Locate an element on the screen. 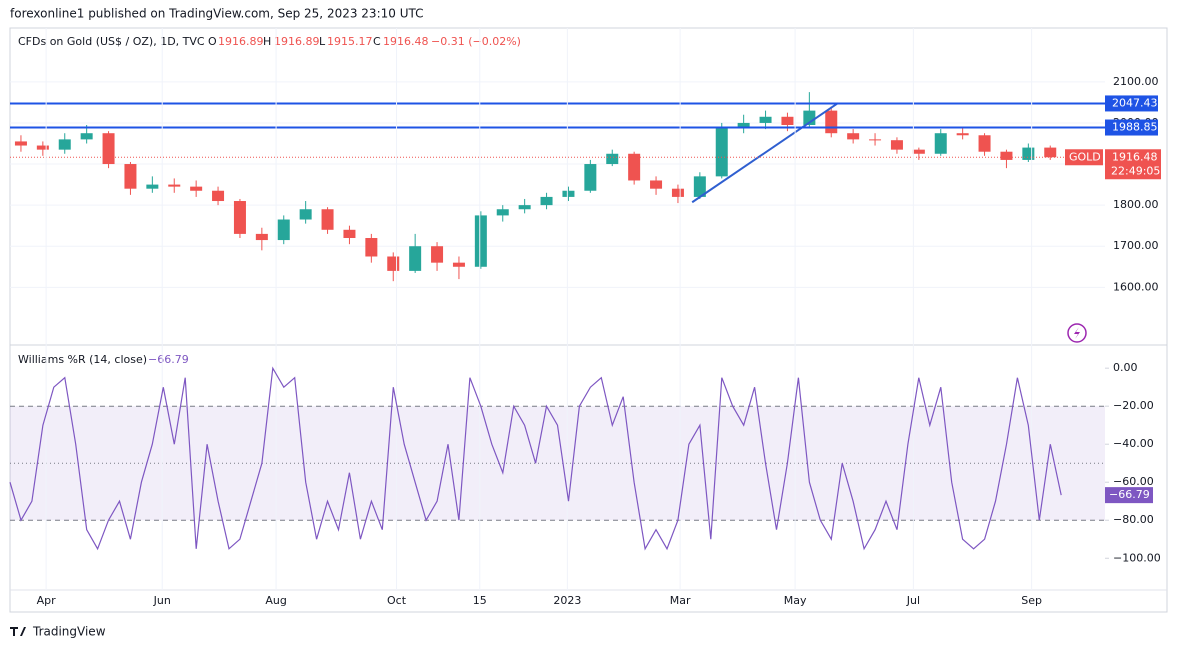 Image resolution: width=1177 pixels, height=650 pixels. last-price-box is located at coordinates (1133, 164).